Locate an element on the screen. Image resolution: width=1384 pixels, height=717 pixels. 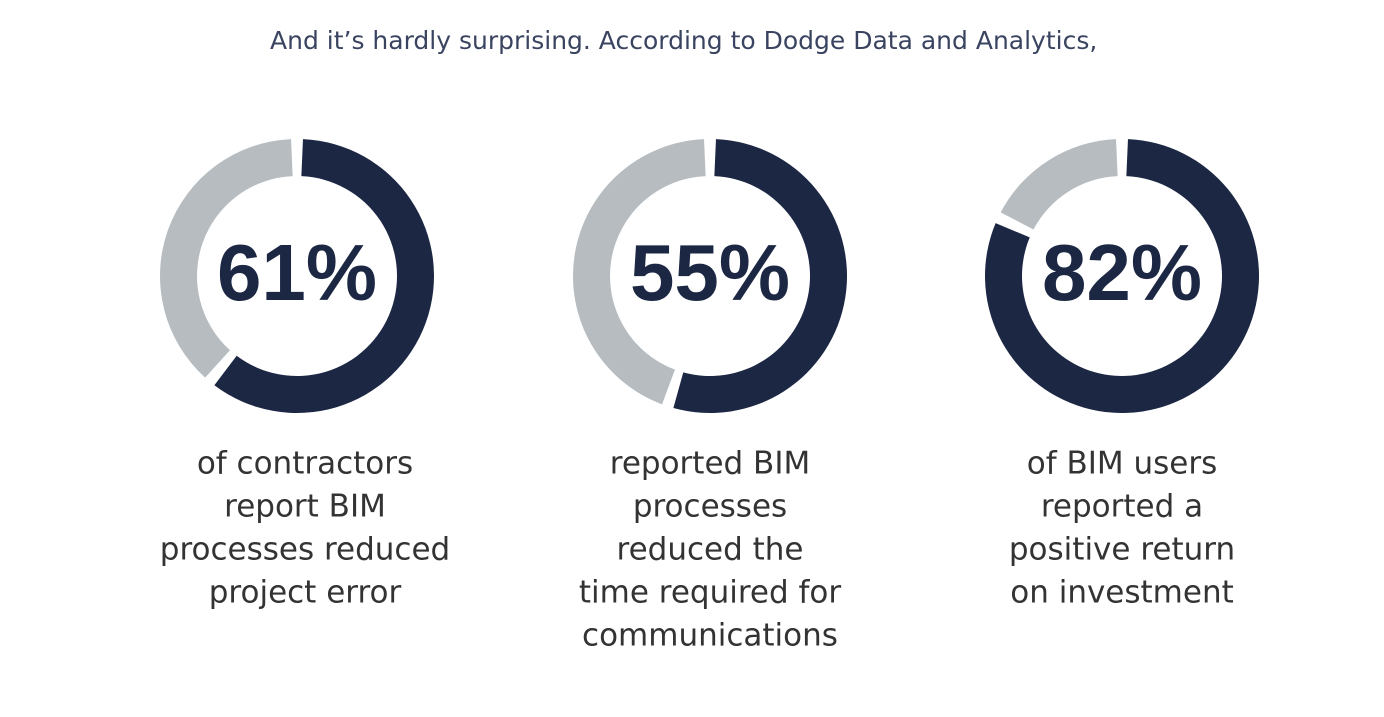
caption-line: processes is located at coordinates (710, 507).